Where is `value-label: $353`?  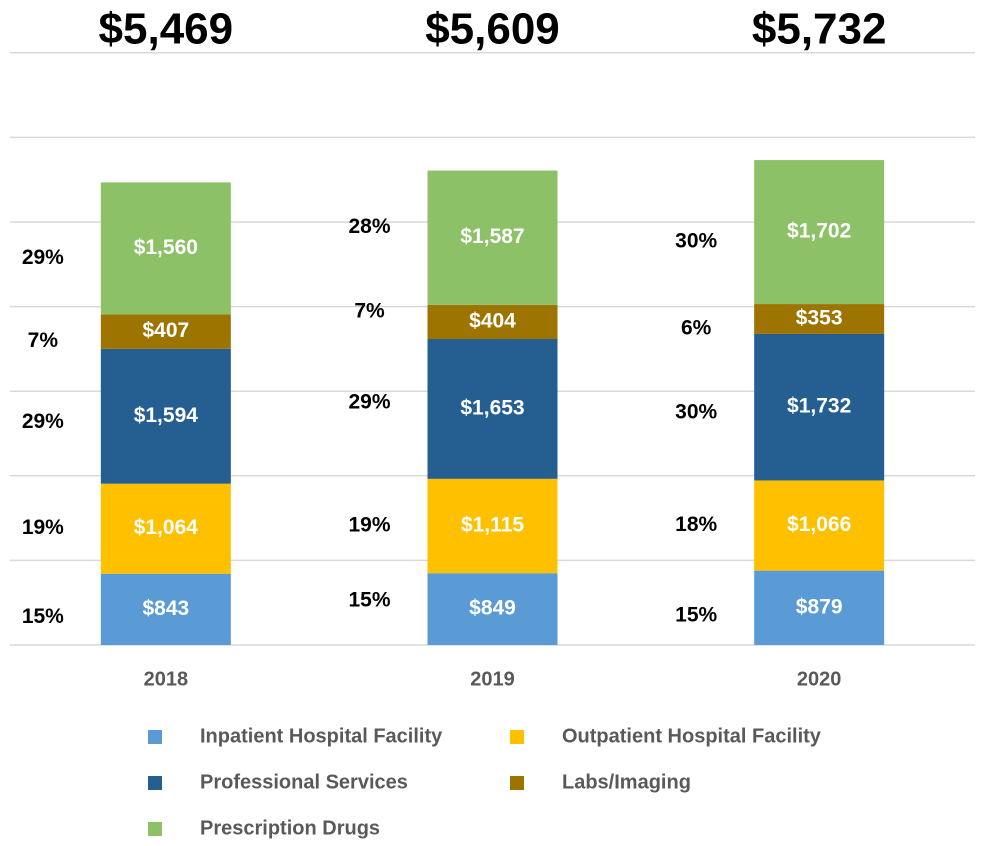 value-label: $353 is located at coordinates (819, 318).